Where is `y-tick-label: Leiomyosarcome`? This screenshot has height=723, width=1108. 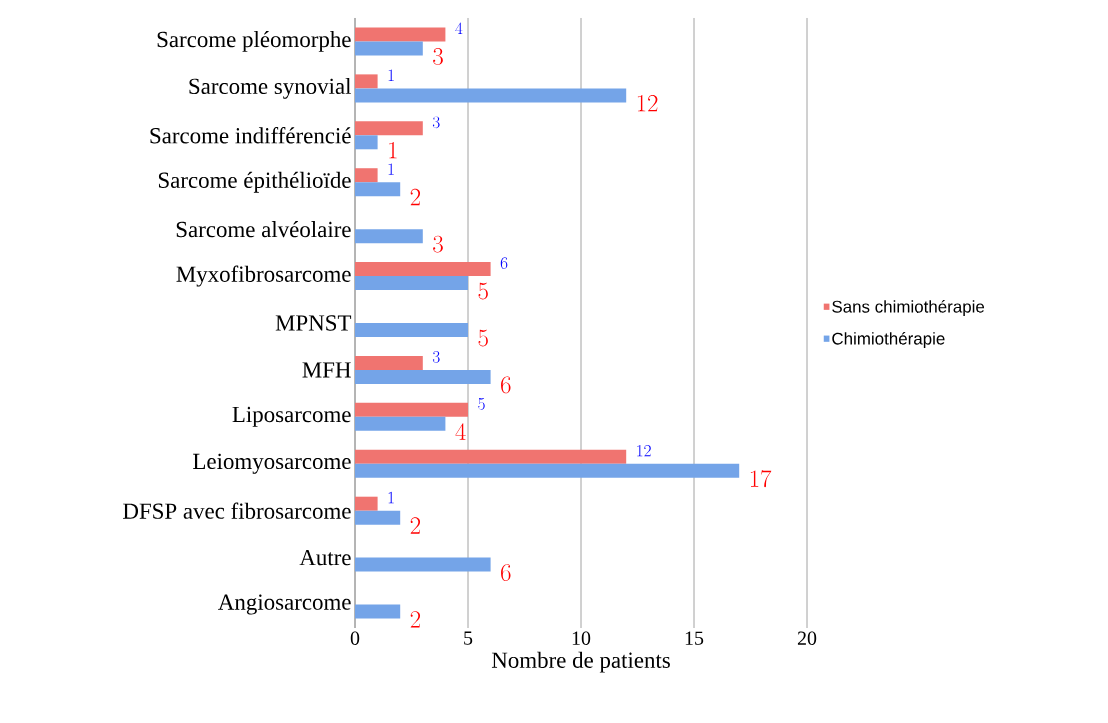
y-tick-label: Leiomyosarcome is located at coordinates (272, 463).